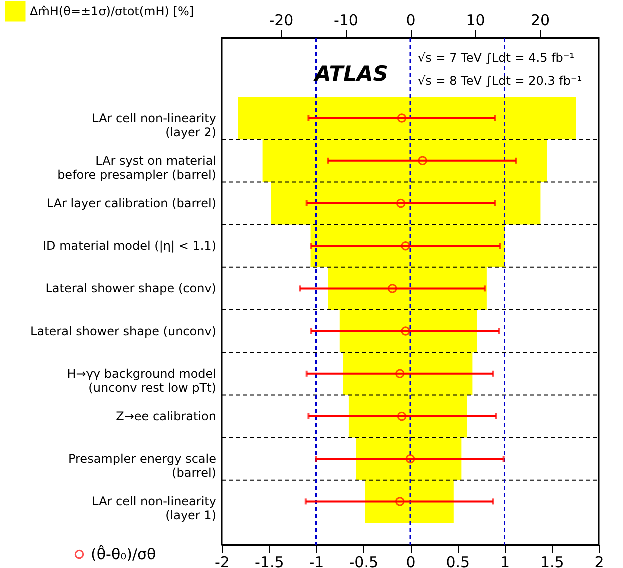 The width and height of the screenshot is (623, 568). I want to click on legend-label: Δm̂H(θ=±1σ)/σtot(mH) [%], so click(112, 11).